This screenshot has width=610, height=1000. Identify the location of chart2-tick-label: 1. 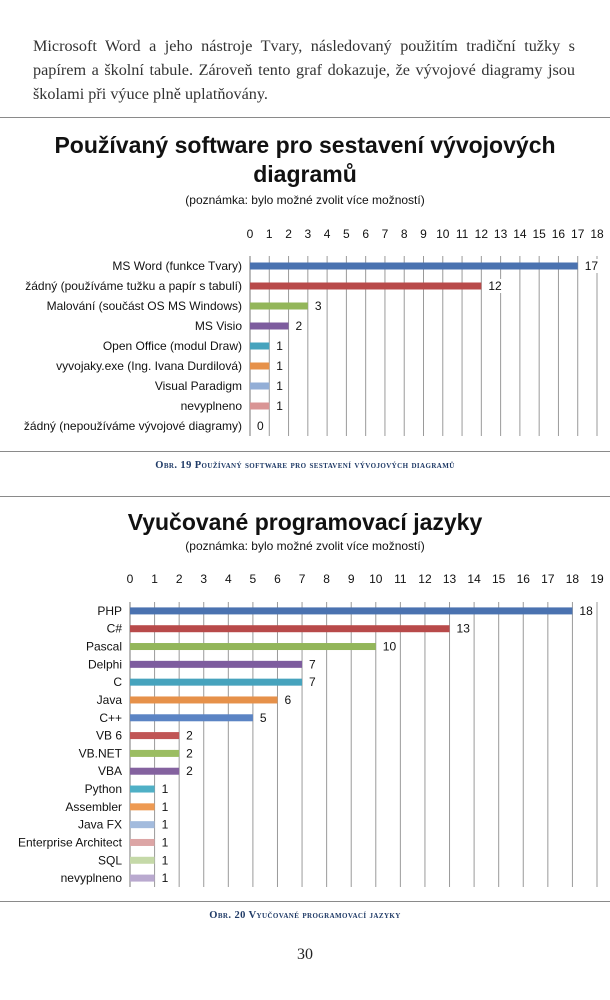
(154, 579).